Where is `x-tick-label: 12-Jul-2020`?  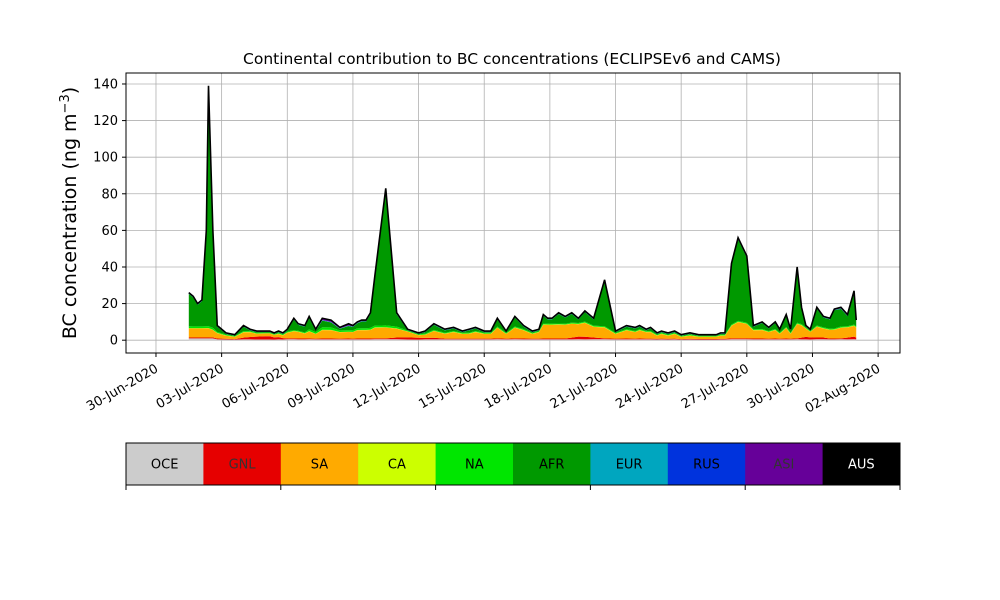 x-tick-label: 12-Jul-2020 is located at coordinates (387, 386).